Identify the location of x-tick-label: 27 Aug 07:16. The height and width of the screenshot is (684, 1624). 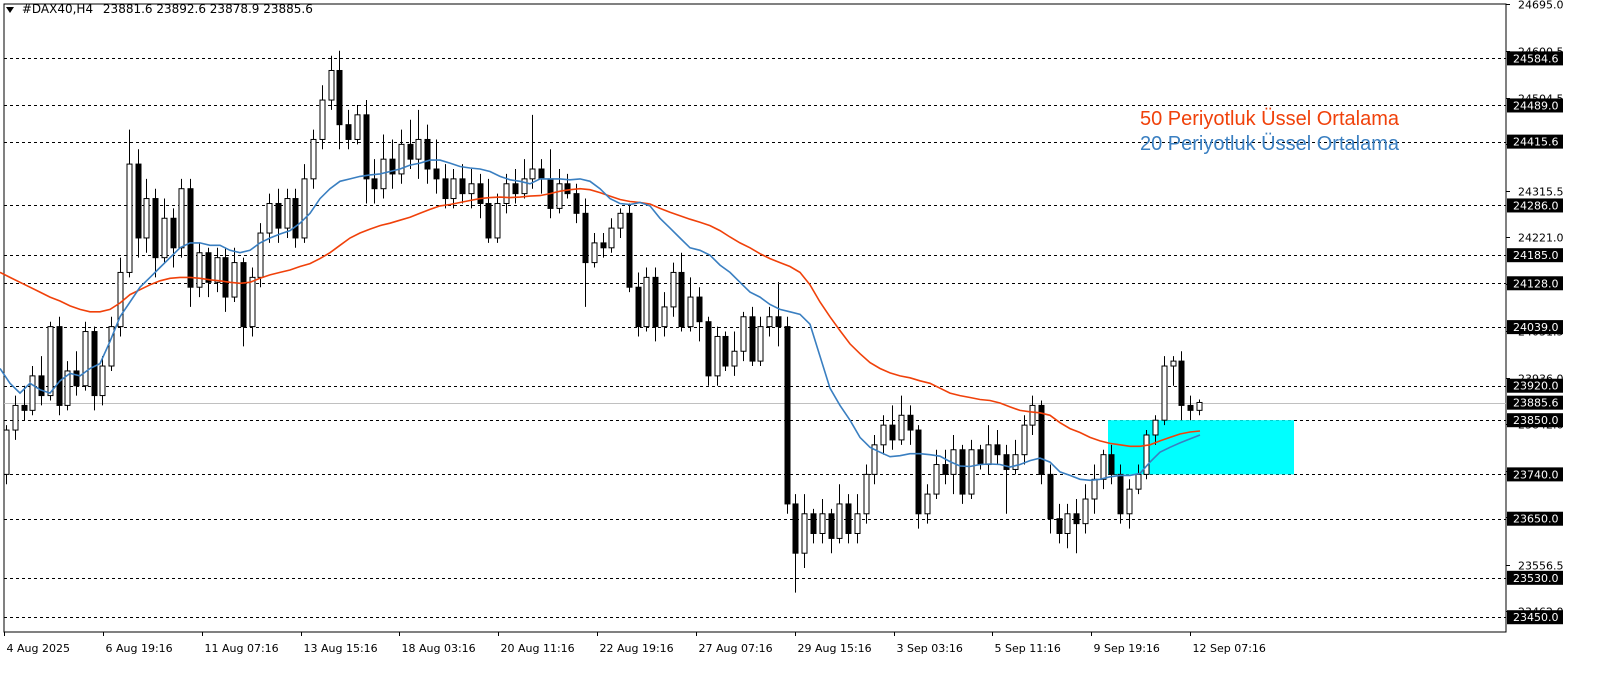
(736, 648).